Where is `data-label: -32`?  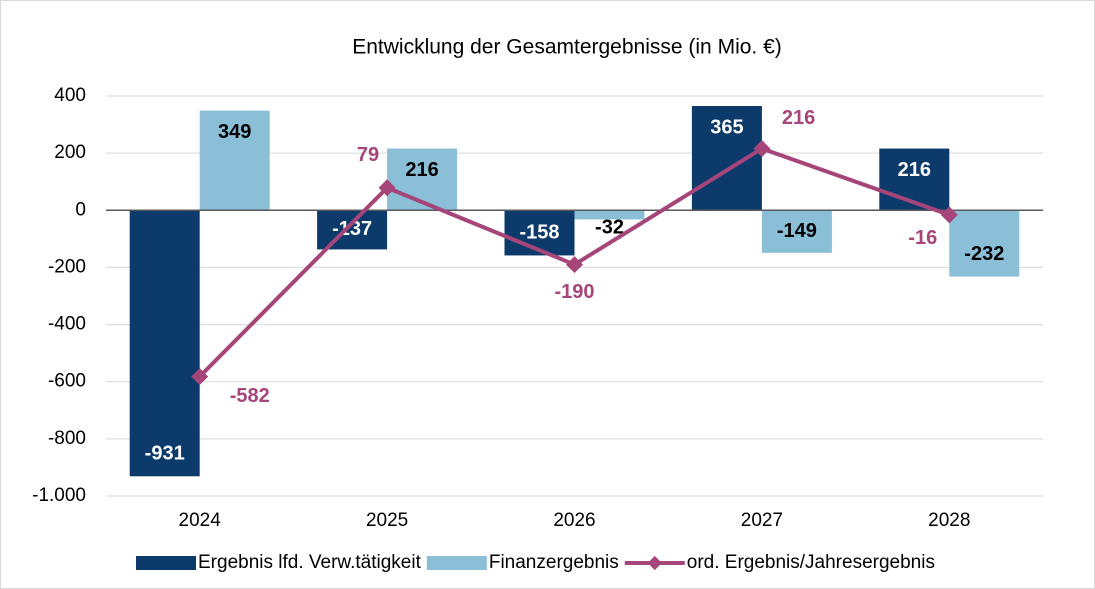
data-label: -32 is located at coordinates (609, 228).